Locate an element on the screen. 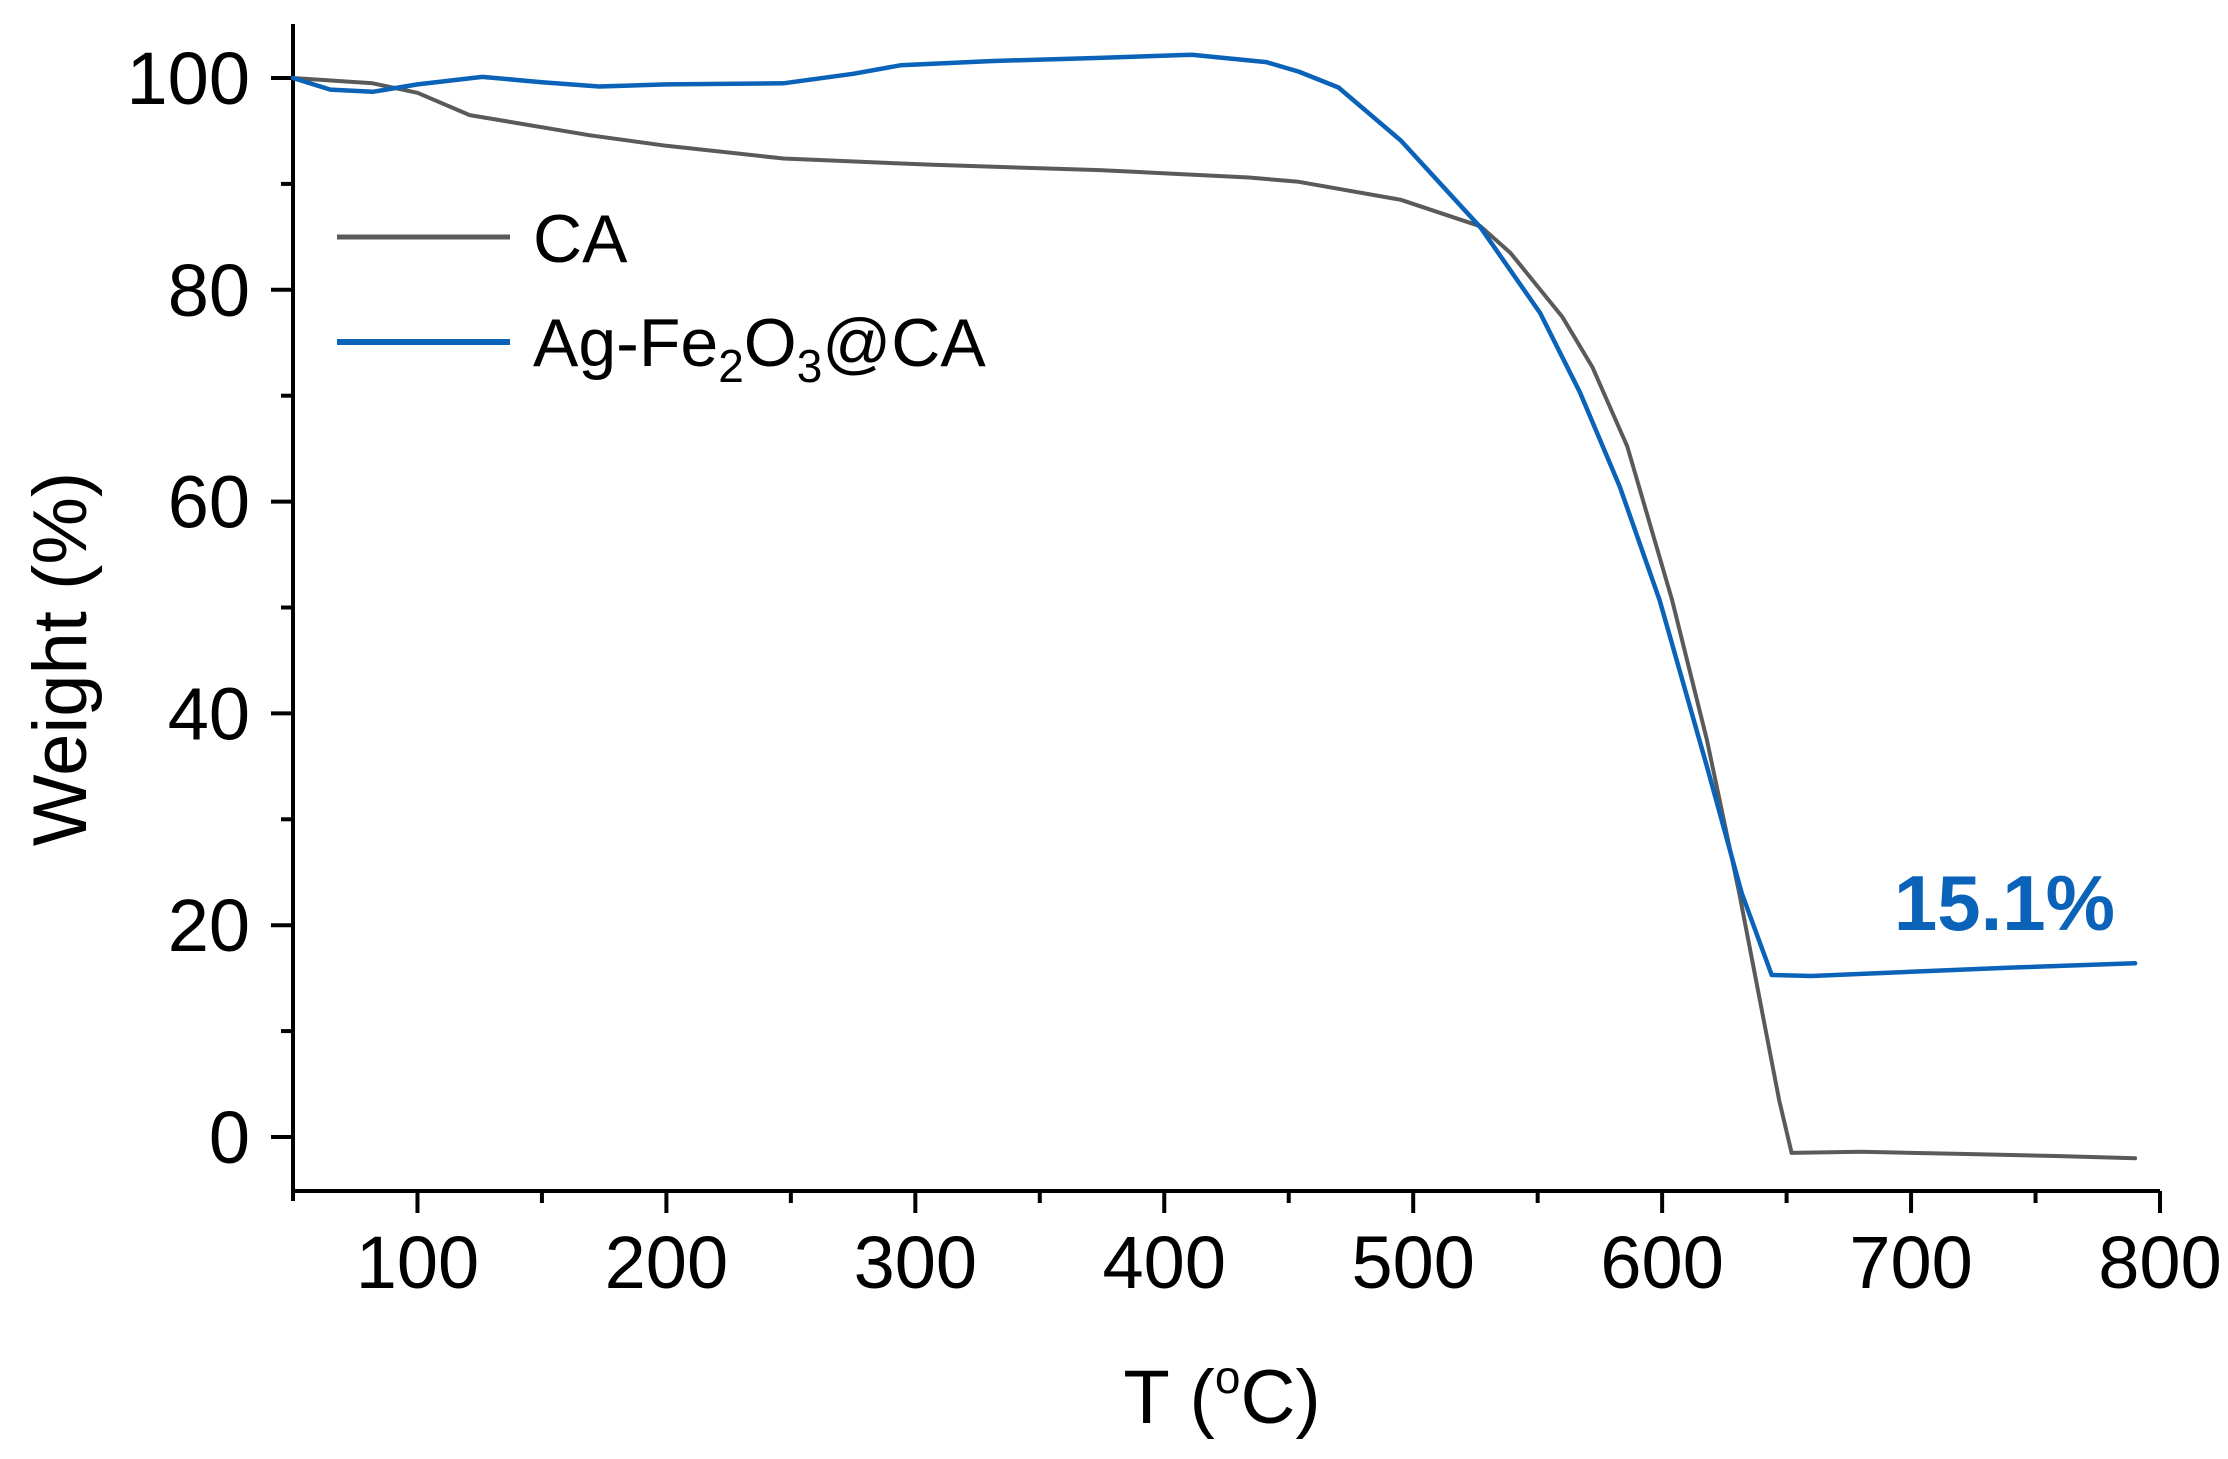  y-tick-label: 100 is located at coordinates (188, 78).